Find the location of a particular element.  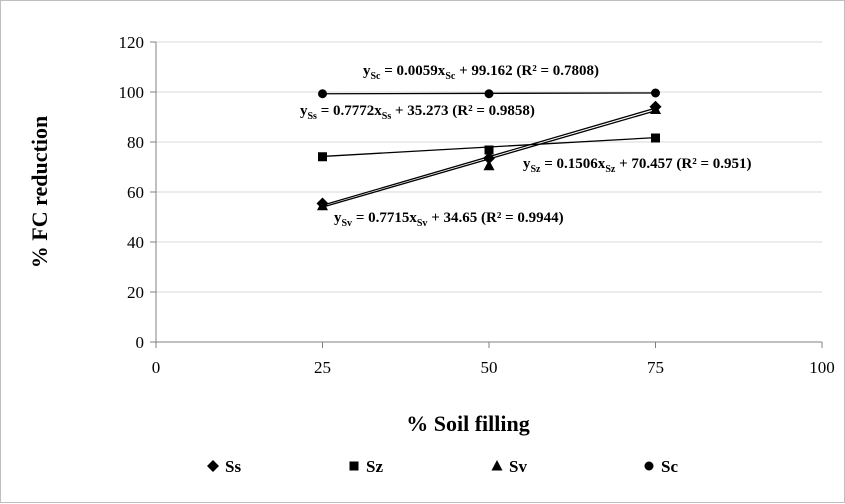

equation-part: = 0.1506x is located at coordinates (573, 164).